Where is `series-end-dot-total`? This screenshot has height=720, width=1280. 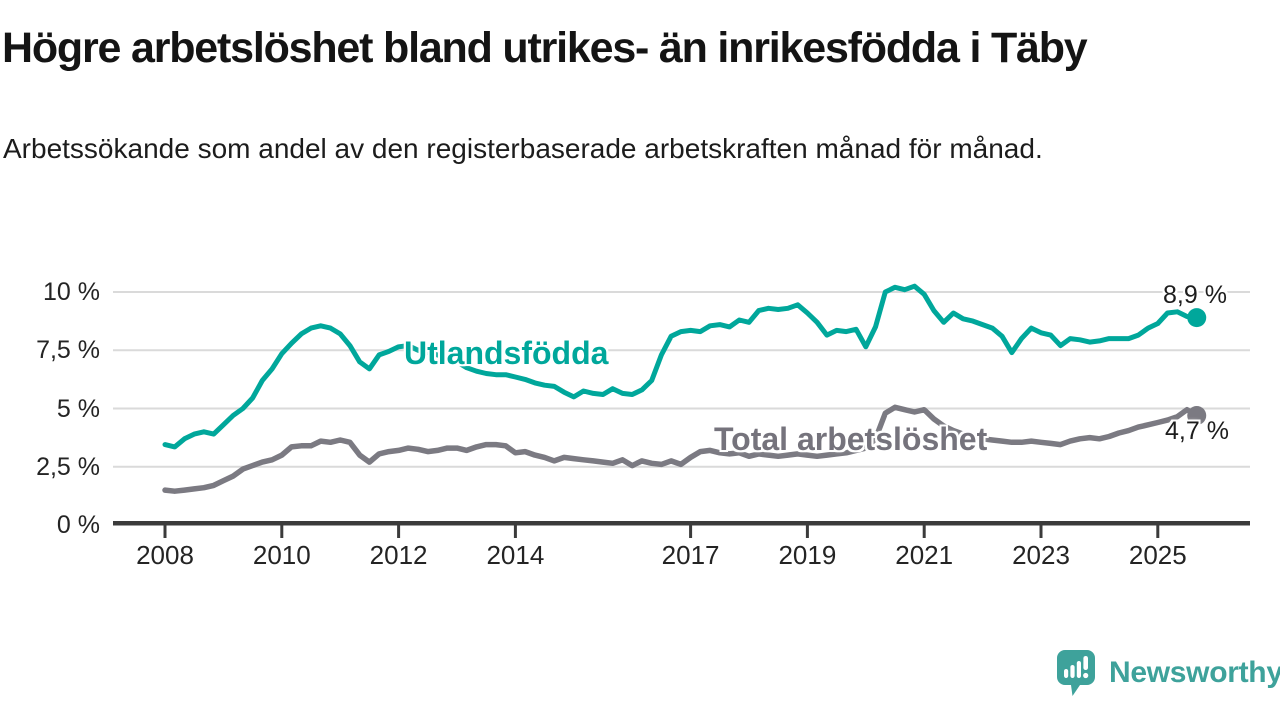 series-end-dot-total is located at coordinates (1197, 415).